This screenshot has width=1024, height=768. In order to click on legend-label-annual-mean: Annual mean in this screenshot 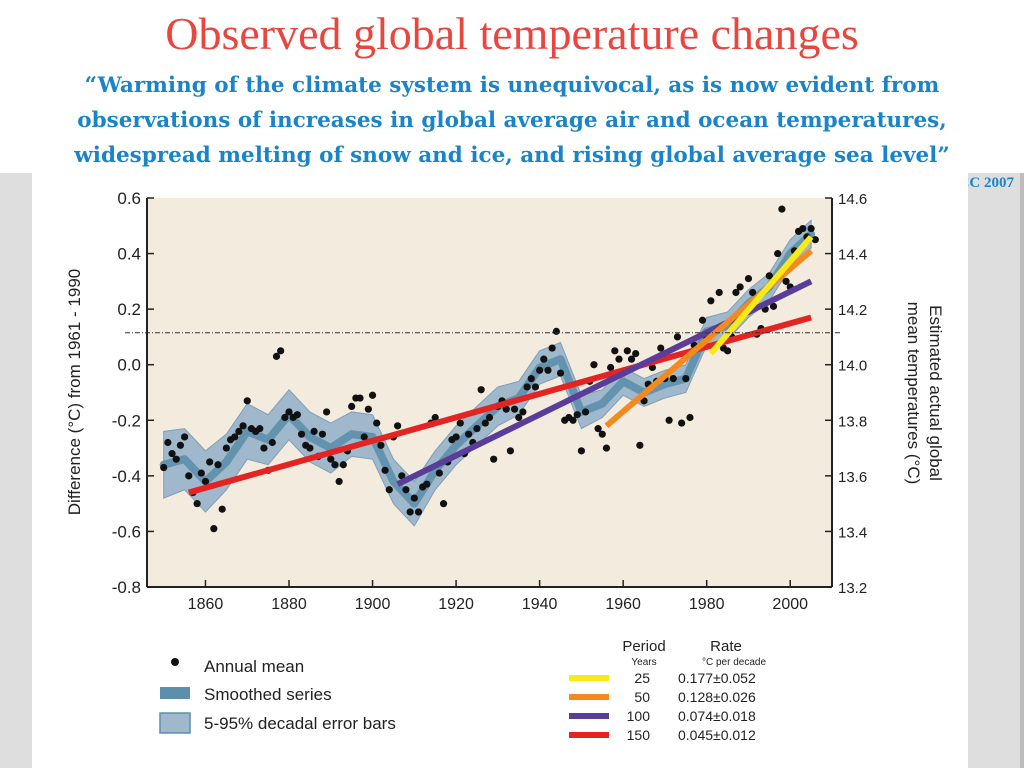, I will do `click(254, 666)`.